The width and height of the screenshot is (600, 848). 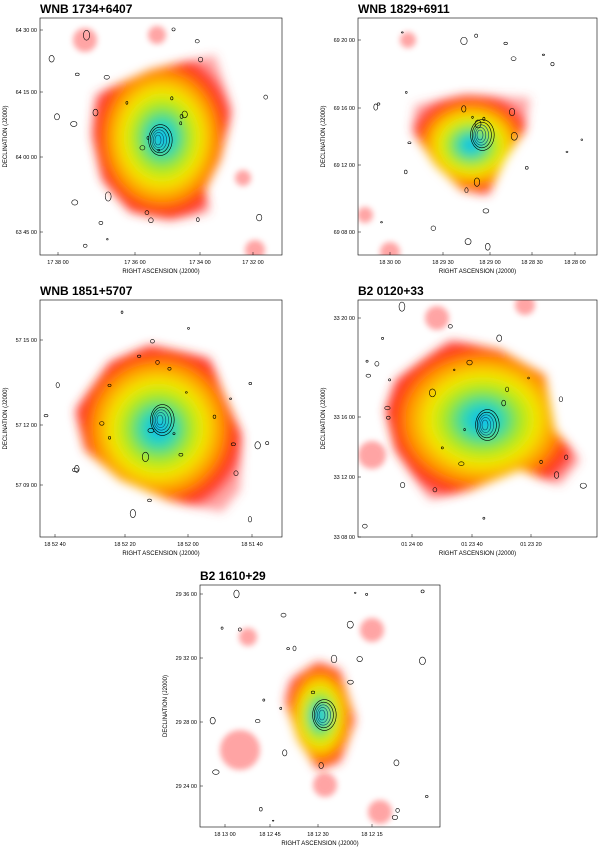 What do you see at coordinates (489, 263) in the screenshot?
I see `x-tick-label: 18 29 00` at bounding box center [489, 263].